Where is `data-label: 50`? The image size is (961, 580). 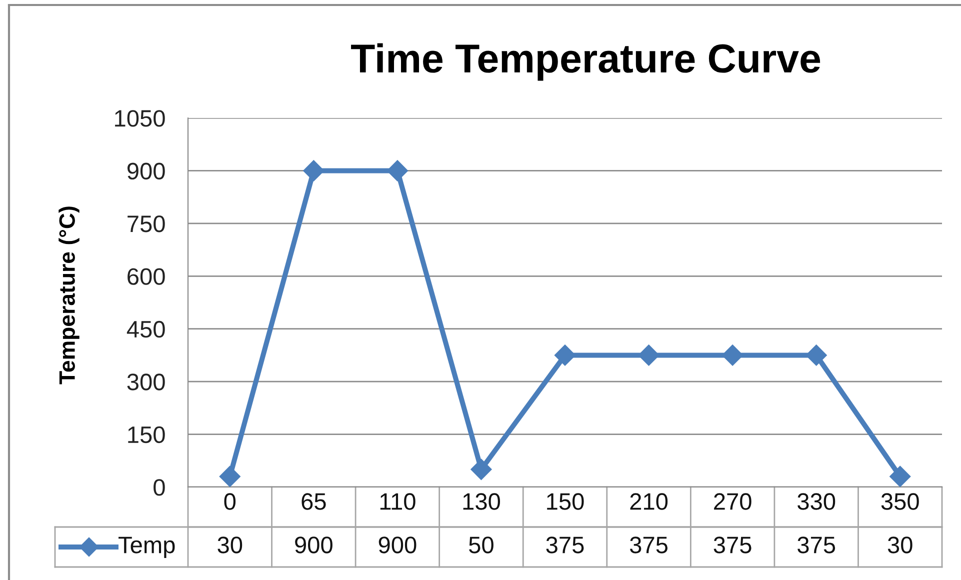
data-label: 50 is located at coordinates (481, 545).